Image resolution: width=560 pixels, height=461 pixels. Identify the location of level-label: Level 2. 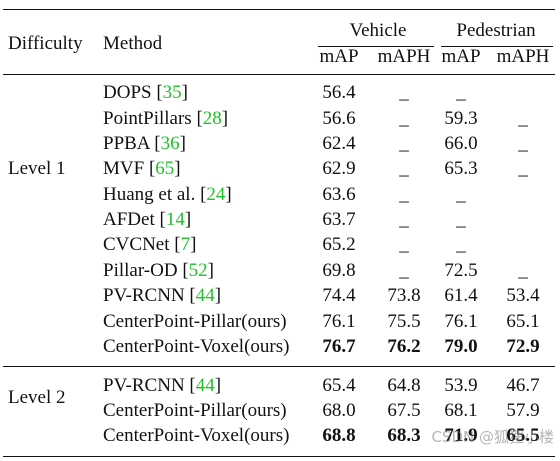
(37, 397).